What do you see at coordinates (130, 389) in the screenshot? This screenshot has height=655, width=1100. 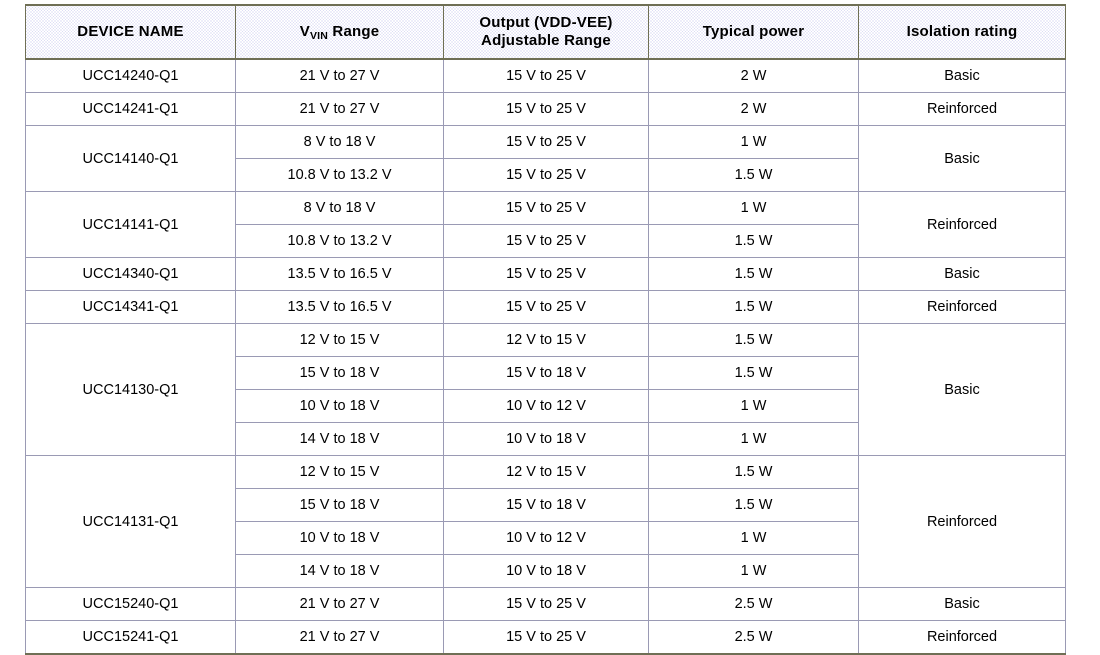 I see `cell-device-name: UCC14130-Q1` at bounding box center [130, 389].